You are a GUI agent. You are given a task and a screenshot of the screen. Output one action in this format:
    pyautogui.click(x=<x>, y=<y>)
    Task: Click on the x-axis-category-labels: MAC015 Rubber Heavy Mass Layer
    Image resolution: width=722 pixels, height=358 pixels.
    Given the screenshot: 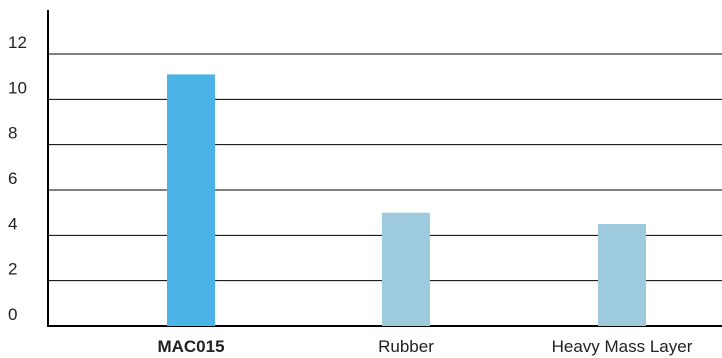 What is the action you would take?
    pyautogui.click(x=424, y=346)
    